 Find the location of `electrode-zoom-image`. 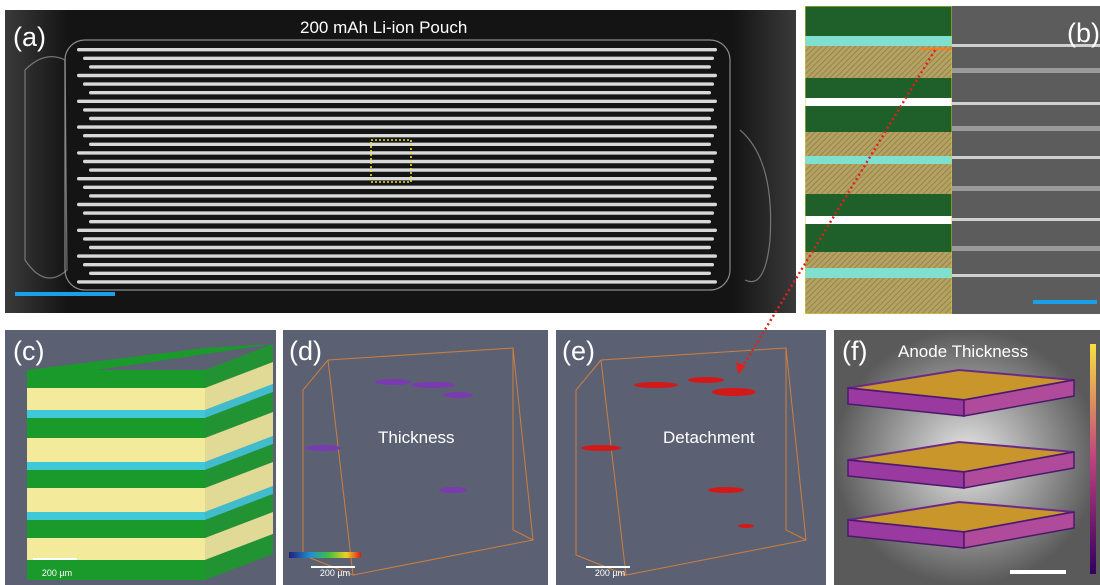

electrode-zoom-image is located at coordinates (952, 160).